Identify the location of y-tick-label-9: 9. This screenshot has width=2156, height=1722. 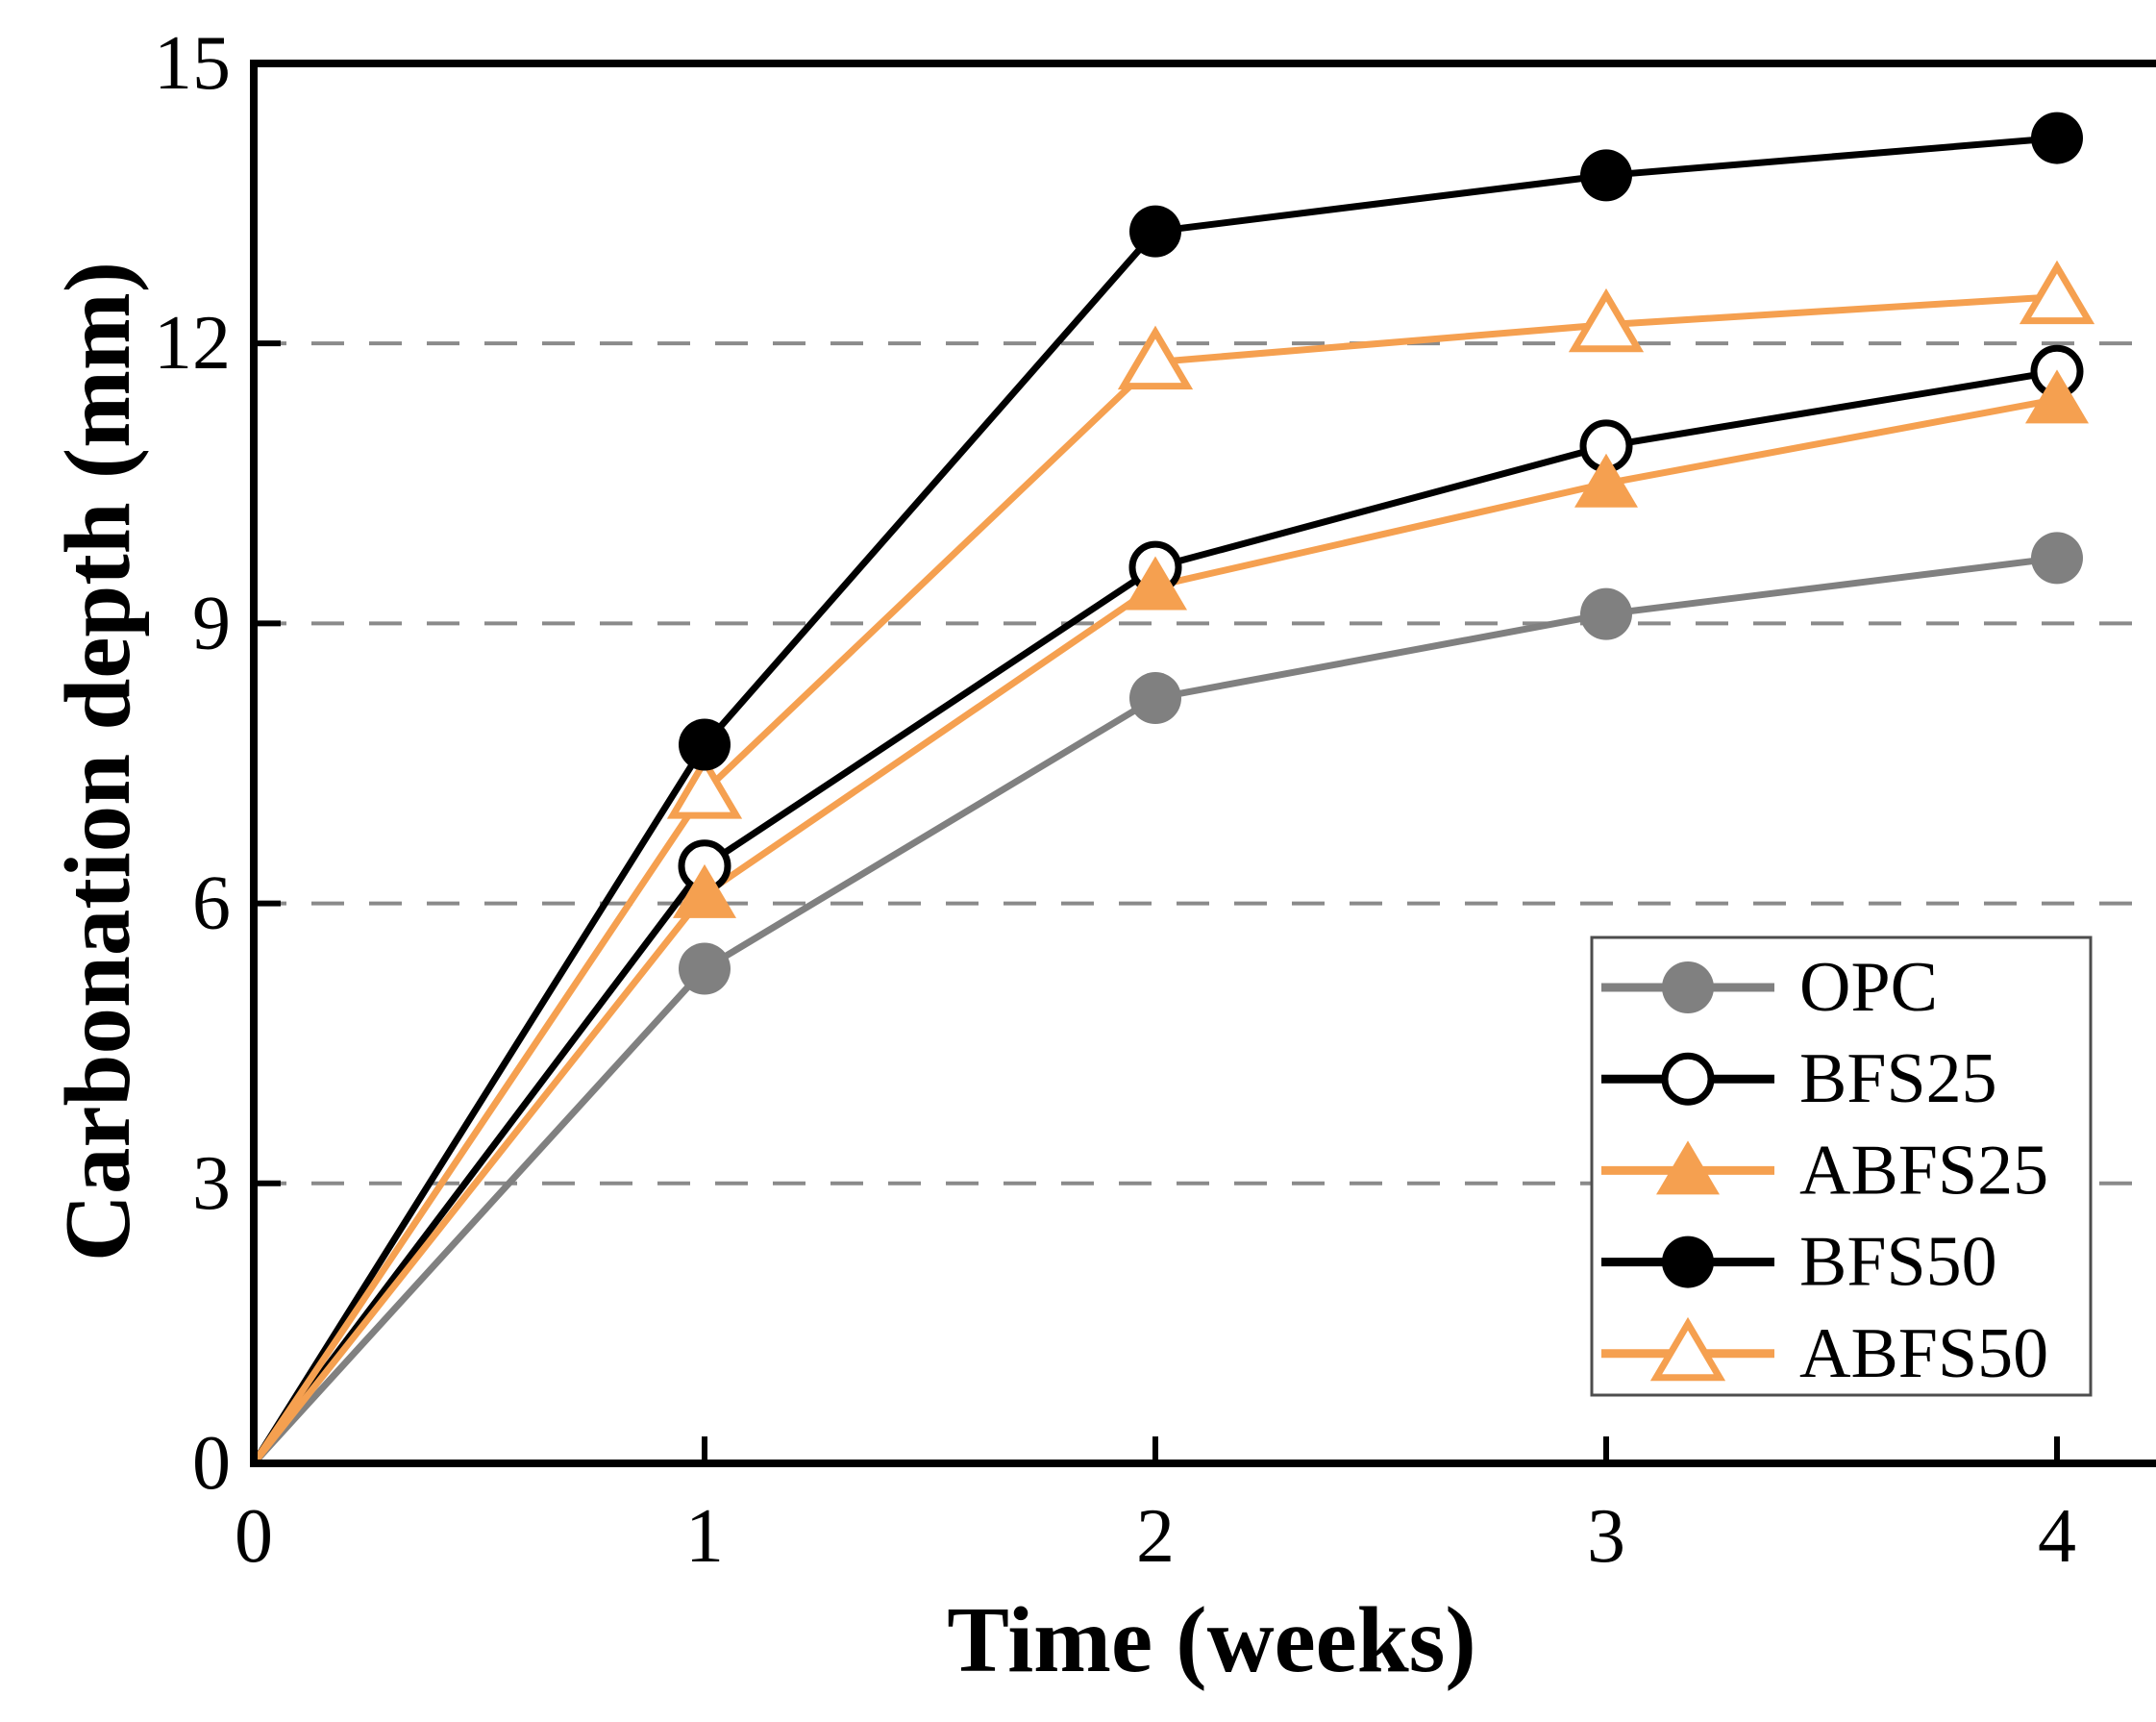
(211, 623).